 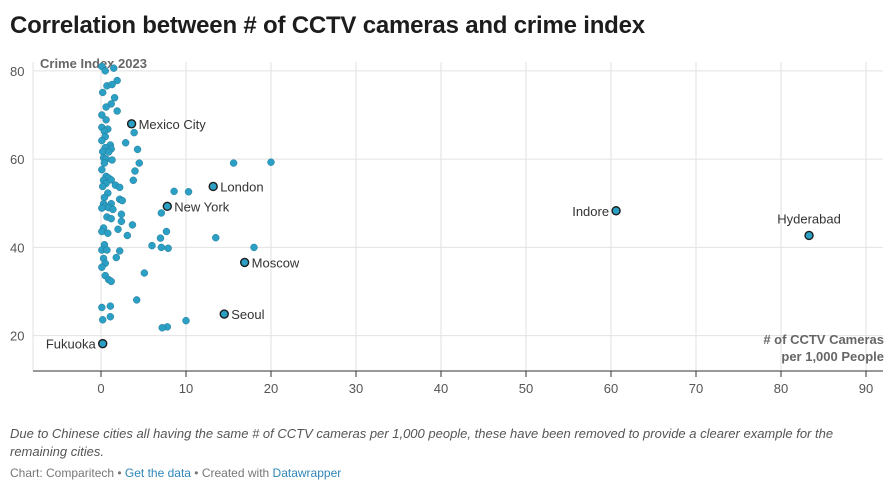 I want to click on footer-source: Chart: Comparitech, so click(x=62, y=473).